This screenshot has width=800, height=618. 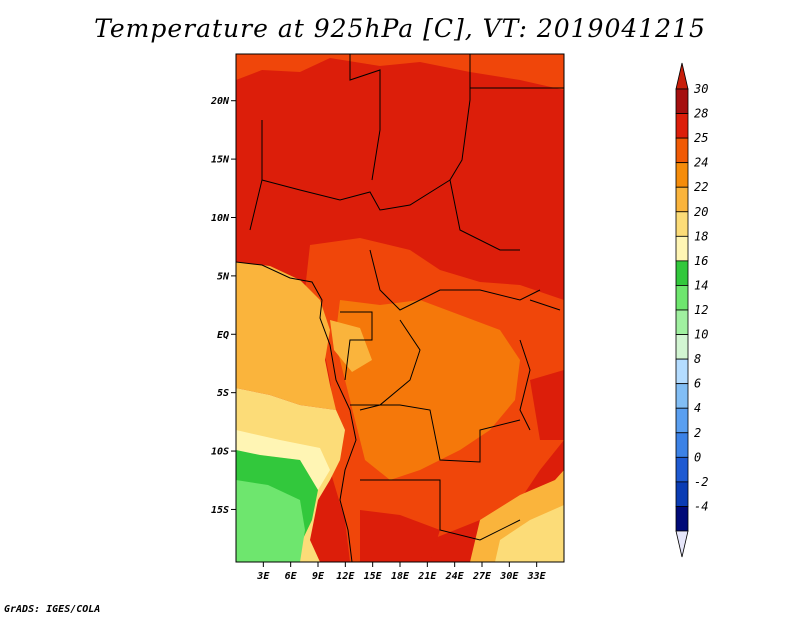 What do you see at coordinates (220, 452) in the screenshot?
I see `lat-tick-label: 10S` at bounding box center [220, 452].